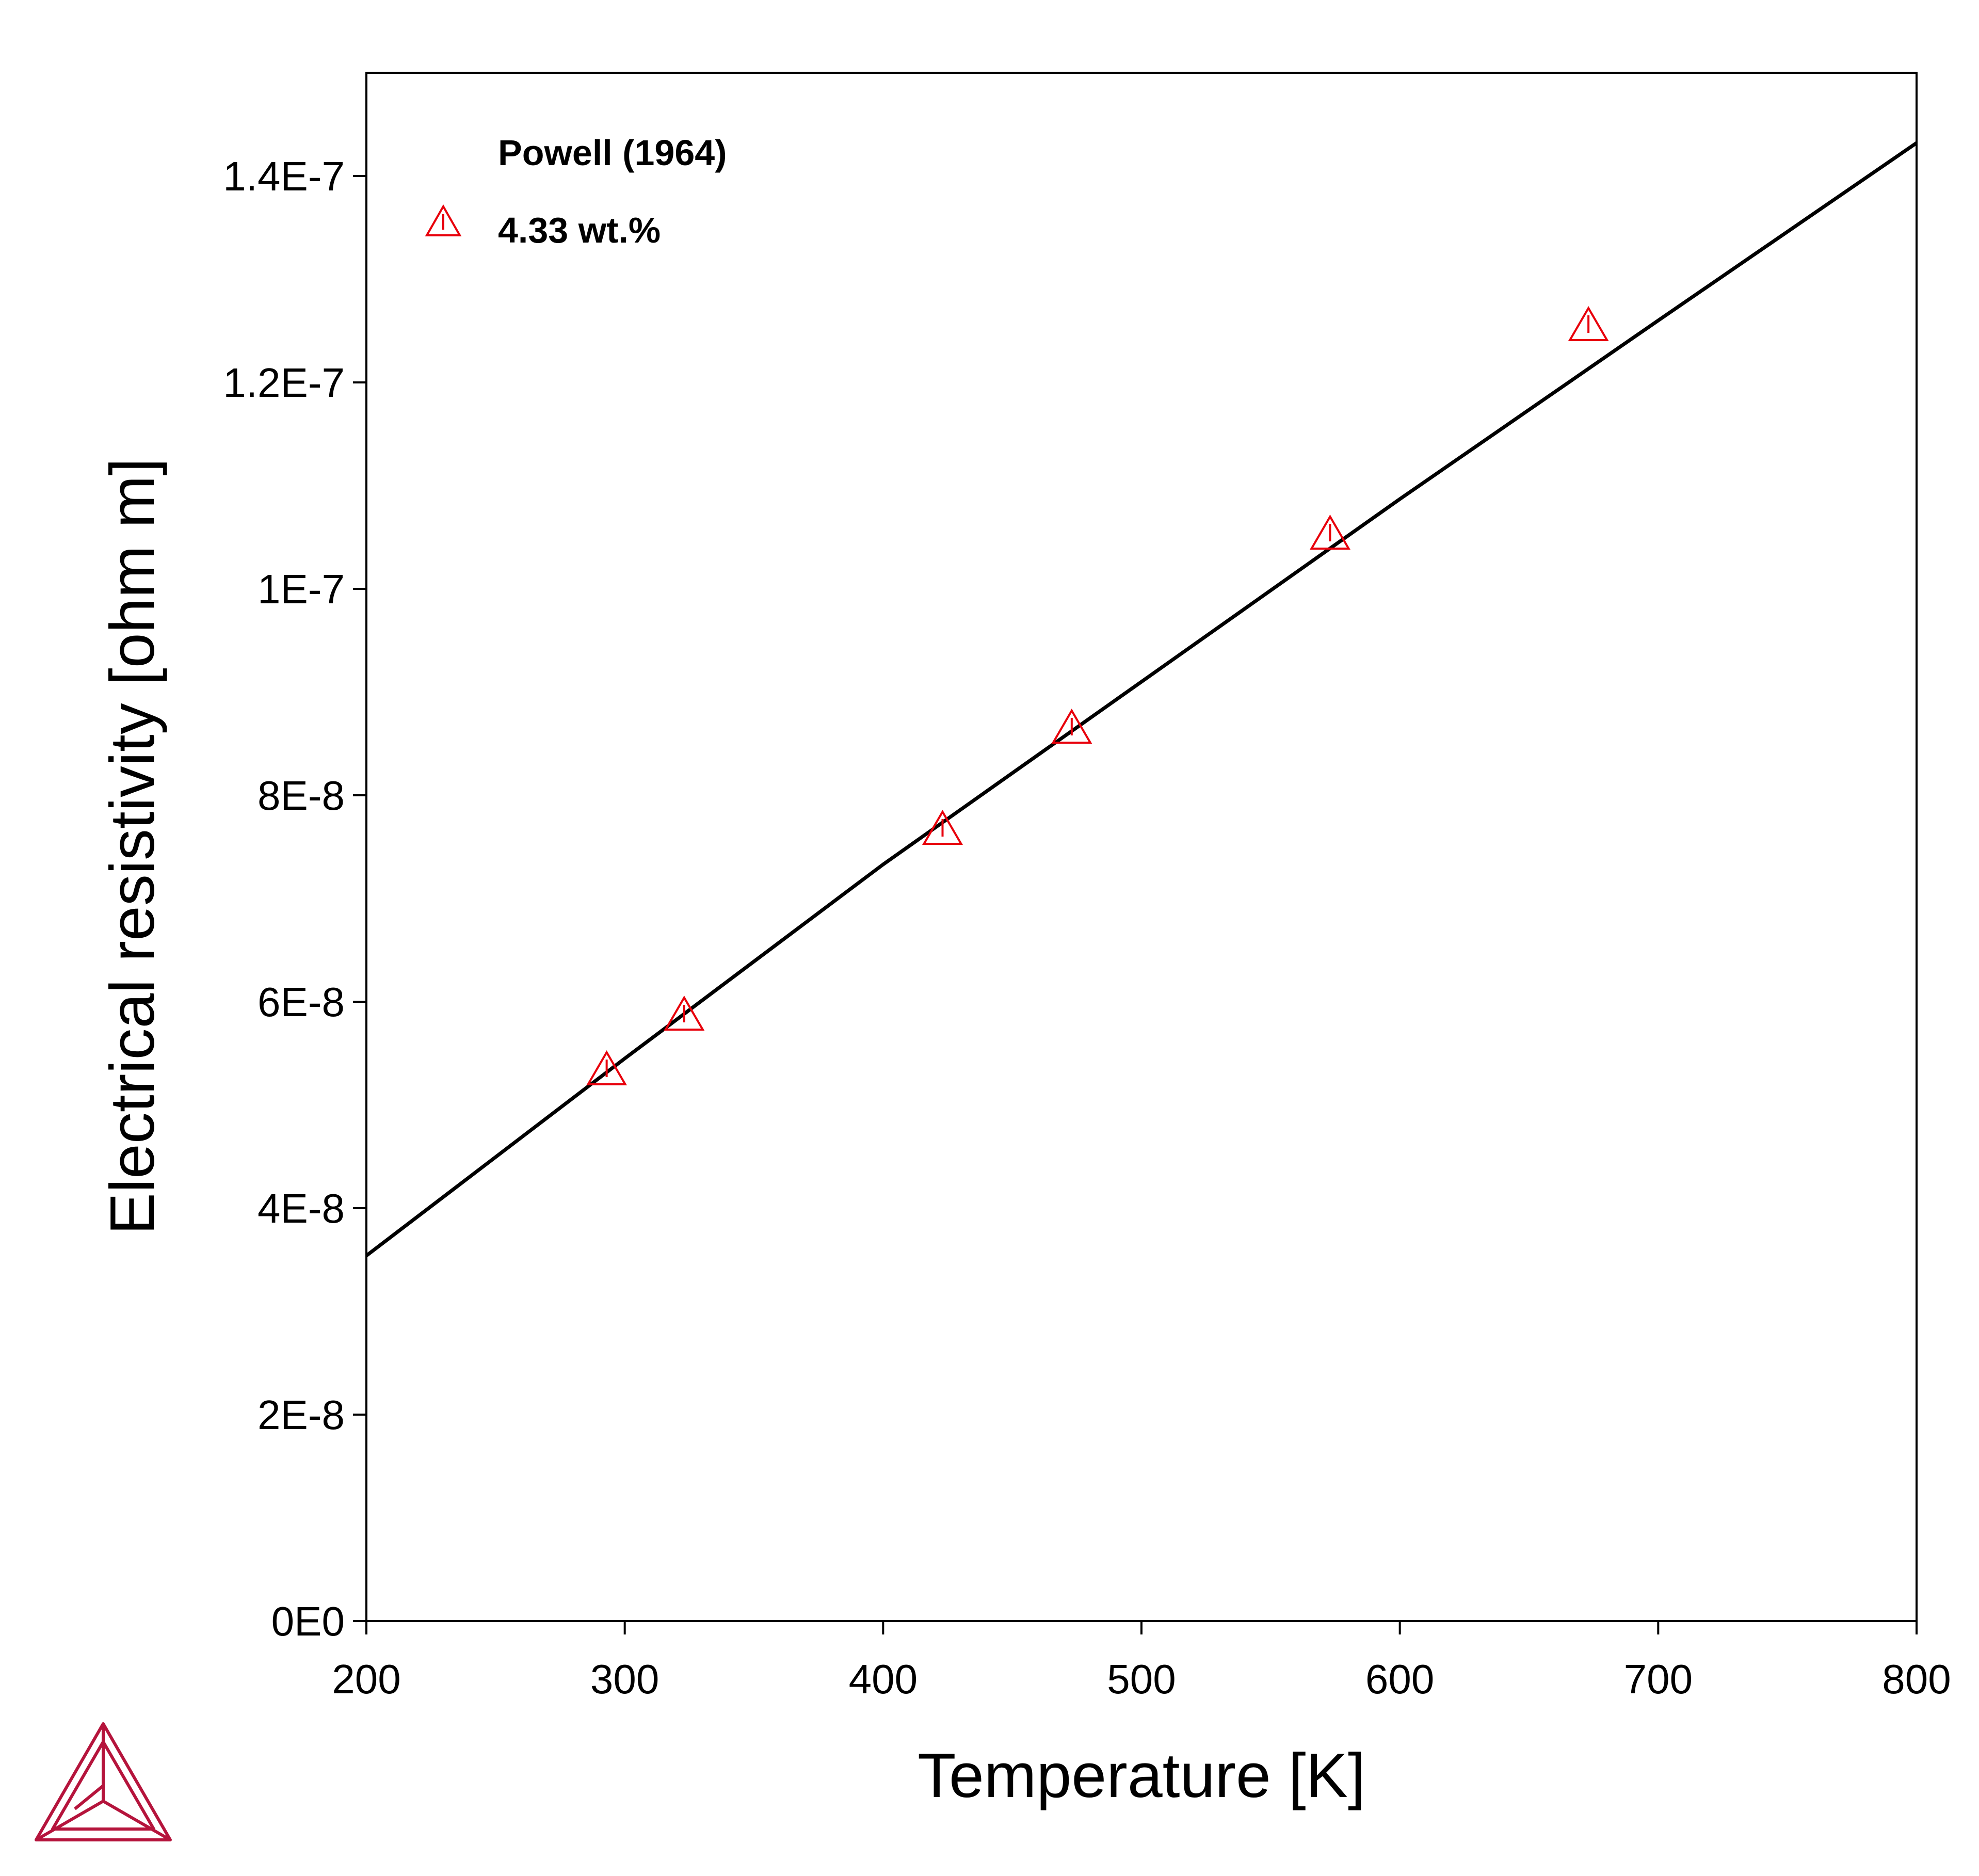 This screenshot has width=1979, height=1876. Describe the element at coordinates (284, 383) in the screenshot. I see `y-tick-label: 1.2E-7` at that location.